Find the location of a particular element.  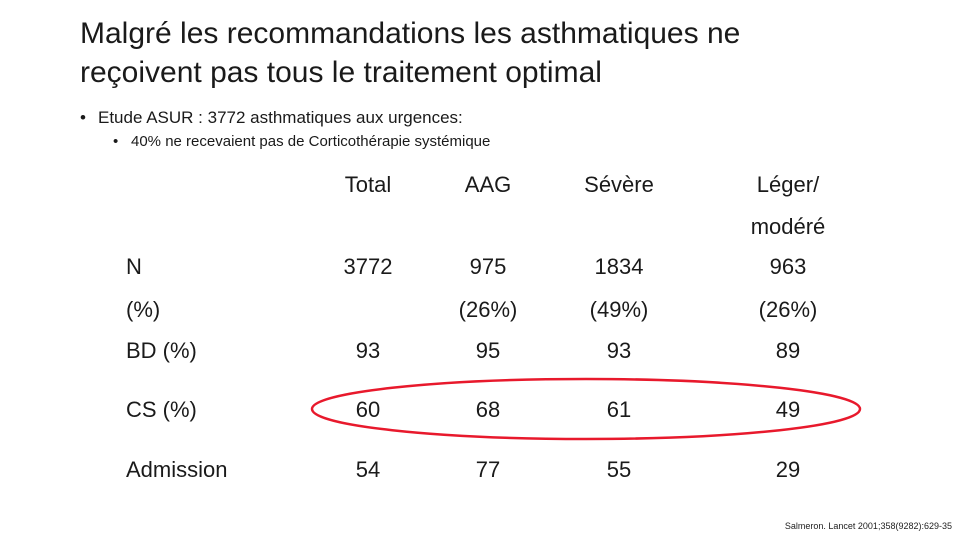

row-label-n: N is located at coordinates (134, 266).